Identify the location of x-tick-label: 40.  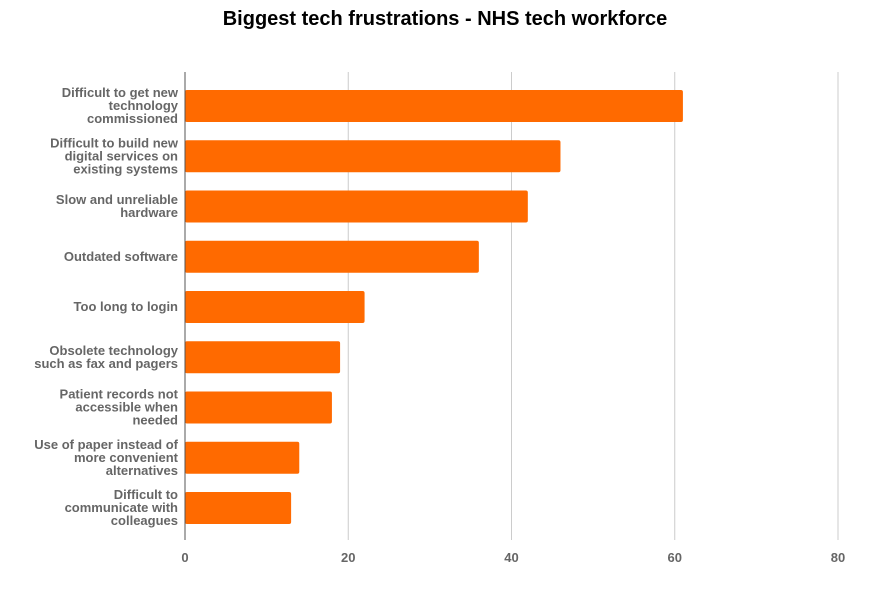
(511, 557).